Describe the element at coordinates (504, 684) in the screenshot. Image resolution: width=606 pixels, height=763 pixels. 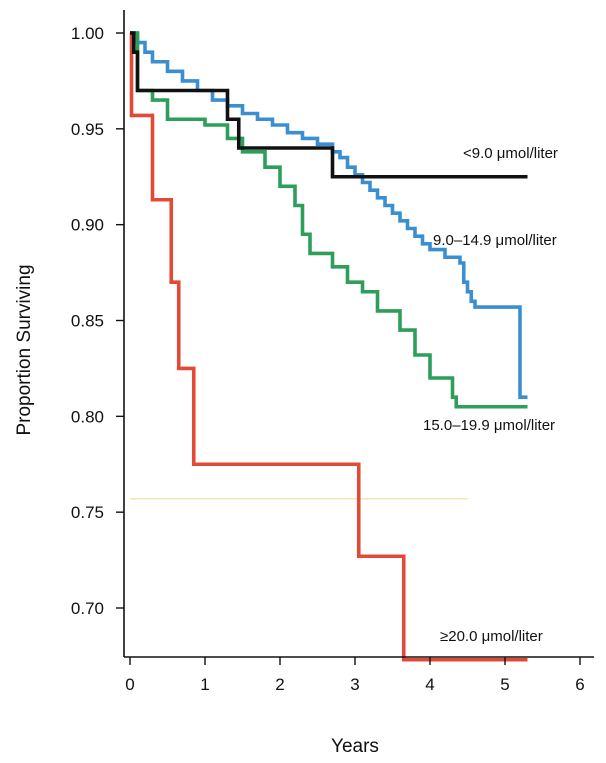
I see `x-tick-label: 5` at that location.